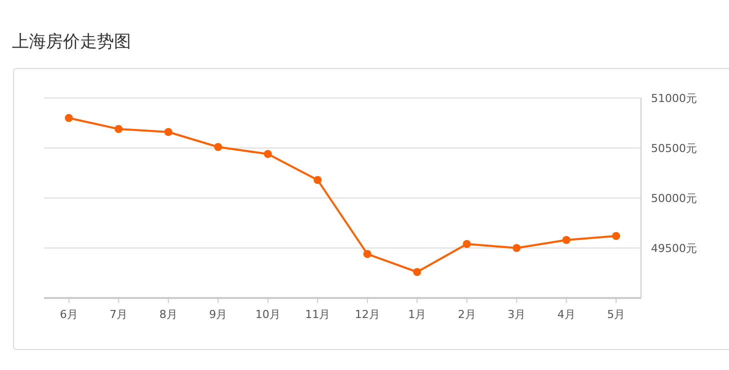 The width and height of the screenshot is (729, 370). Describe the element at coordinates (317, 314) in the screenshot. I see `x-tick-label: 11月` at that location.